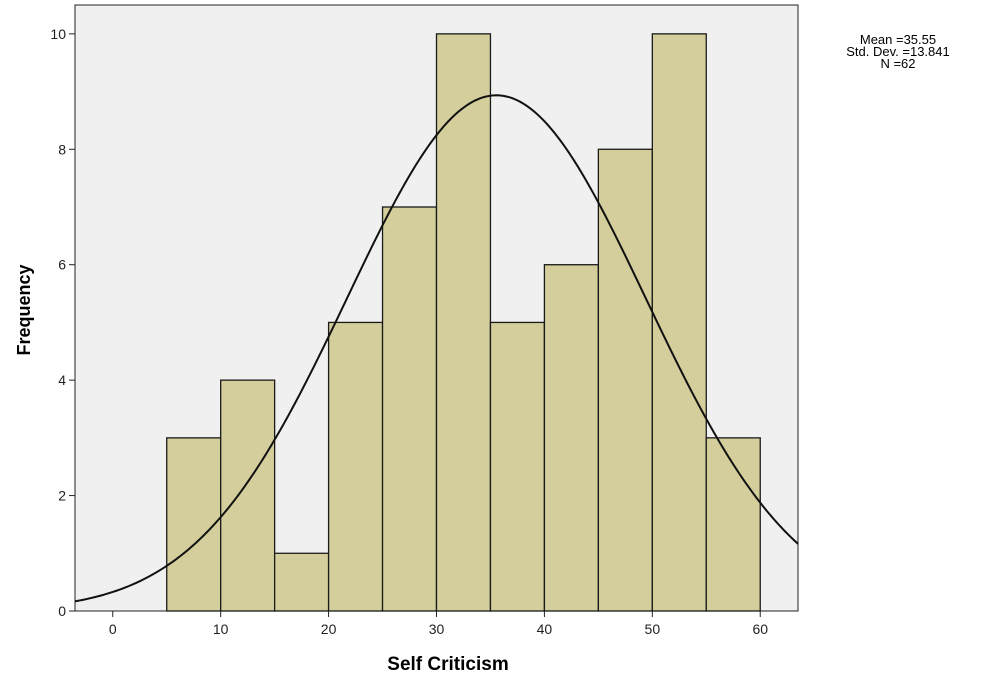 This screenshot has height=677, width=1005. What do you see at coordinates (545, 629) in the screenshot?
I see `x-tick-label: 40` at bounding box center [545, 629].